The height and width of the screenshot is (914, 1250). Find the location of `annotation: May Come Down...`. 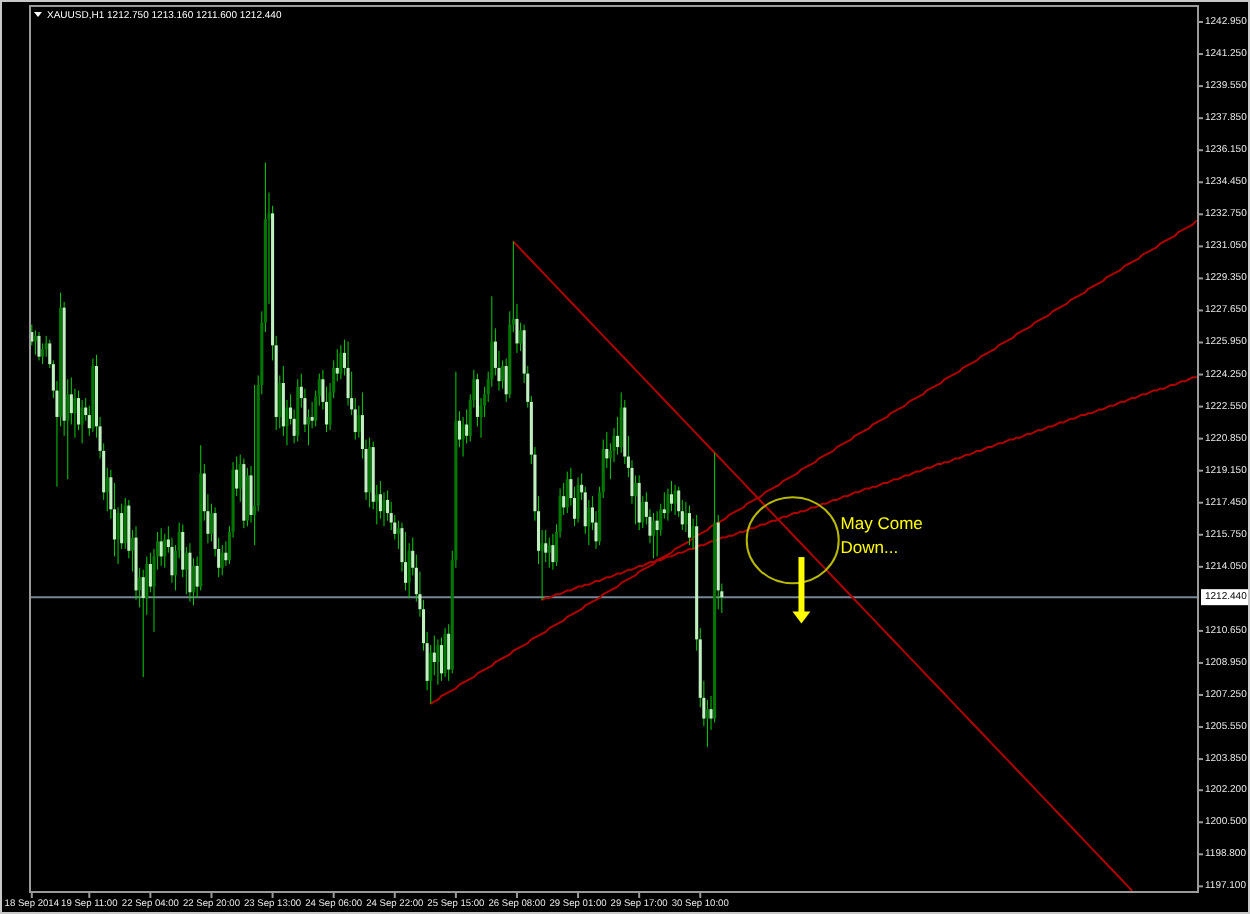

annotation: May Come Down... is located at coordinates (882, 534).